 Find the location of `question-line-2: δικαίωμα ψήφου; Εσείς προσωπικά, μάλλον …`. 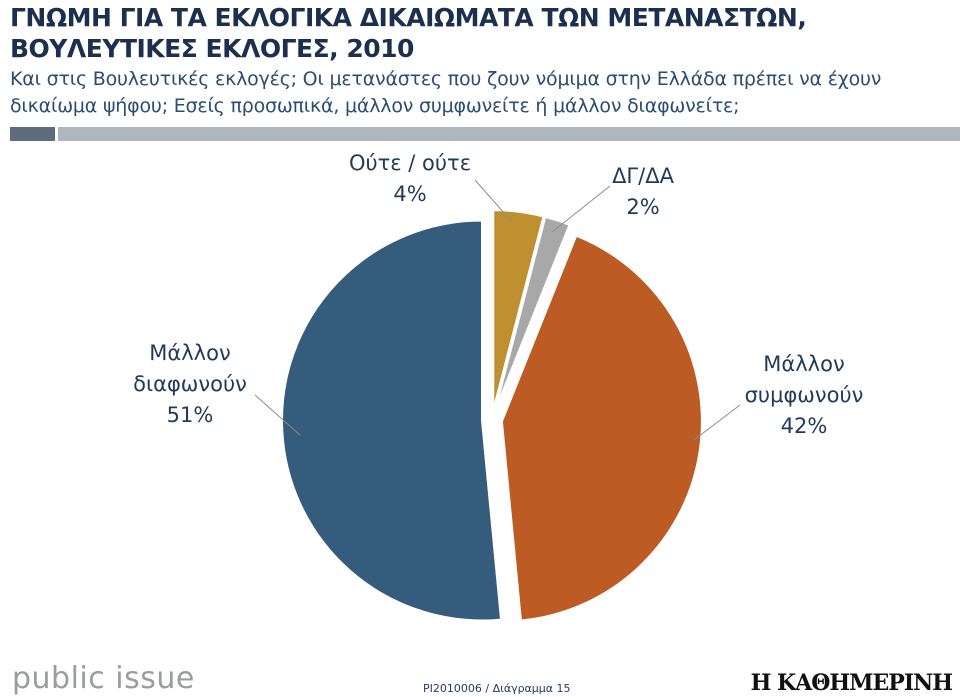

question-line-2: δικαίωμα ψήφου; Εσείς προσωπικά, μάλλον … is located at coordinates (375, 106).